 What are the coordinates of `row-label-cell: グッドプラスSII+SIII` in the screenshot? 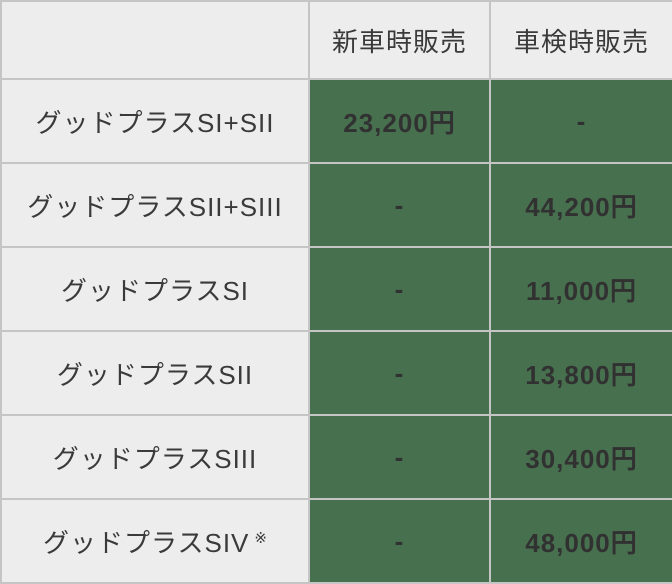 It's located at (155, 205).